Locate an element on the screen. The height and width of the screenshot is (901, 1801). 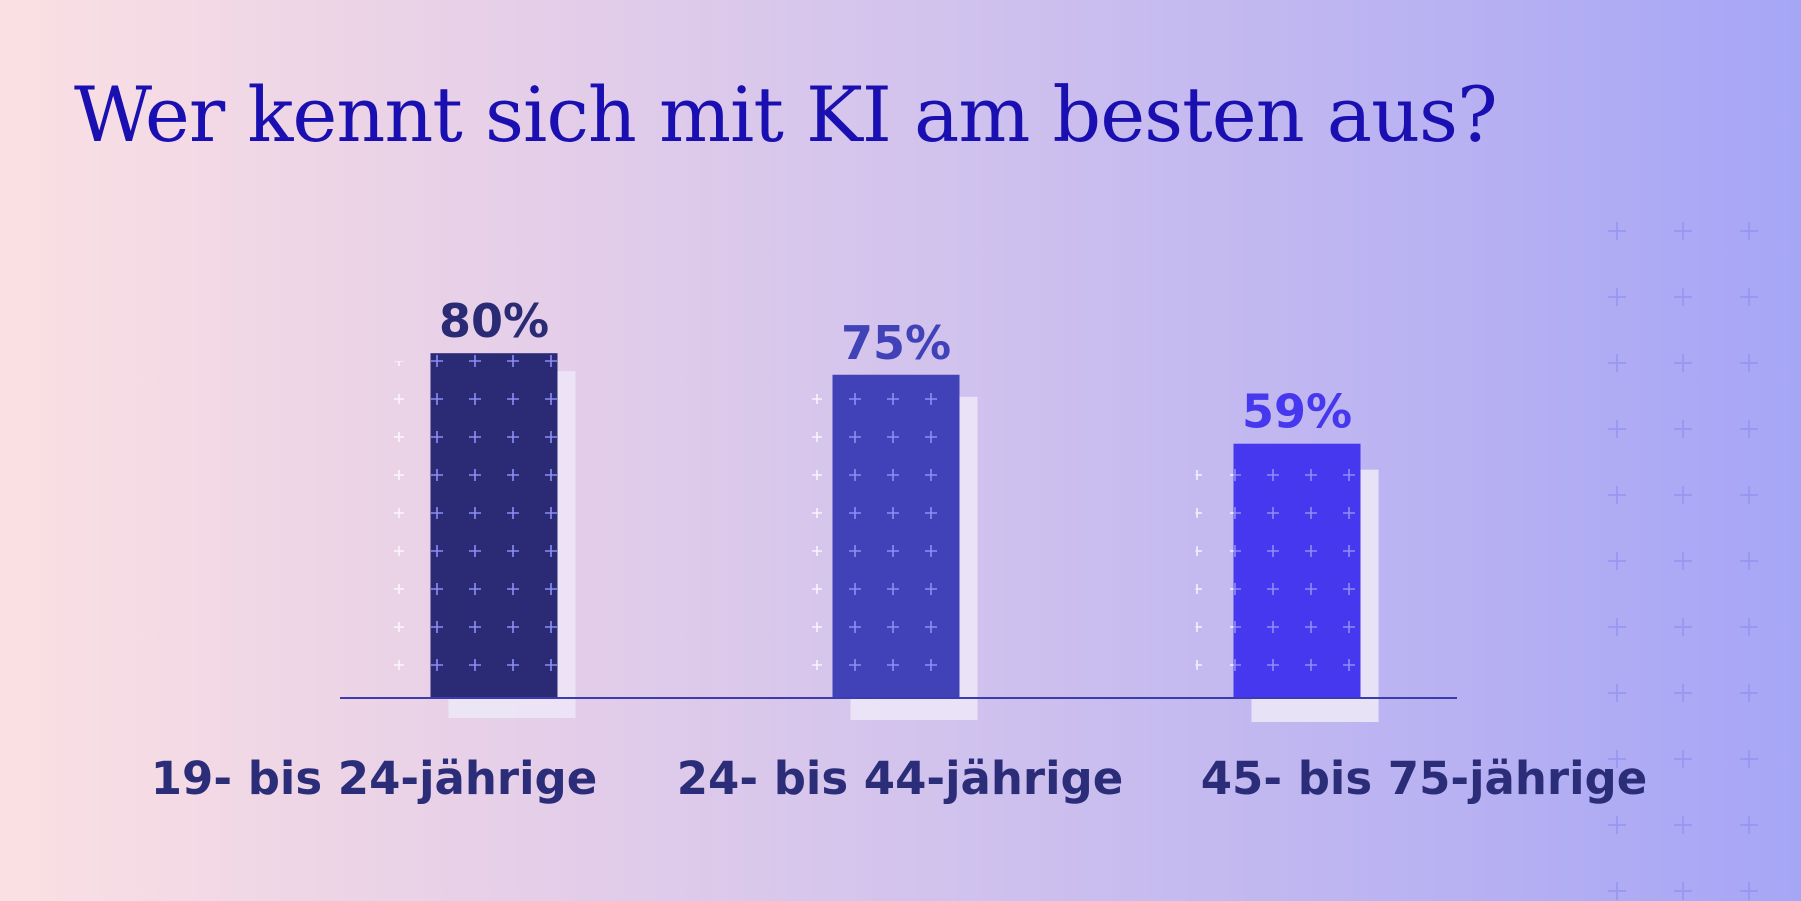
chart-title: Wer kennt sich mit KI am besten aus? is located at coordinates (786, 114).